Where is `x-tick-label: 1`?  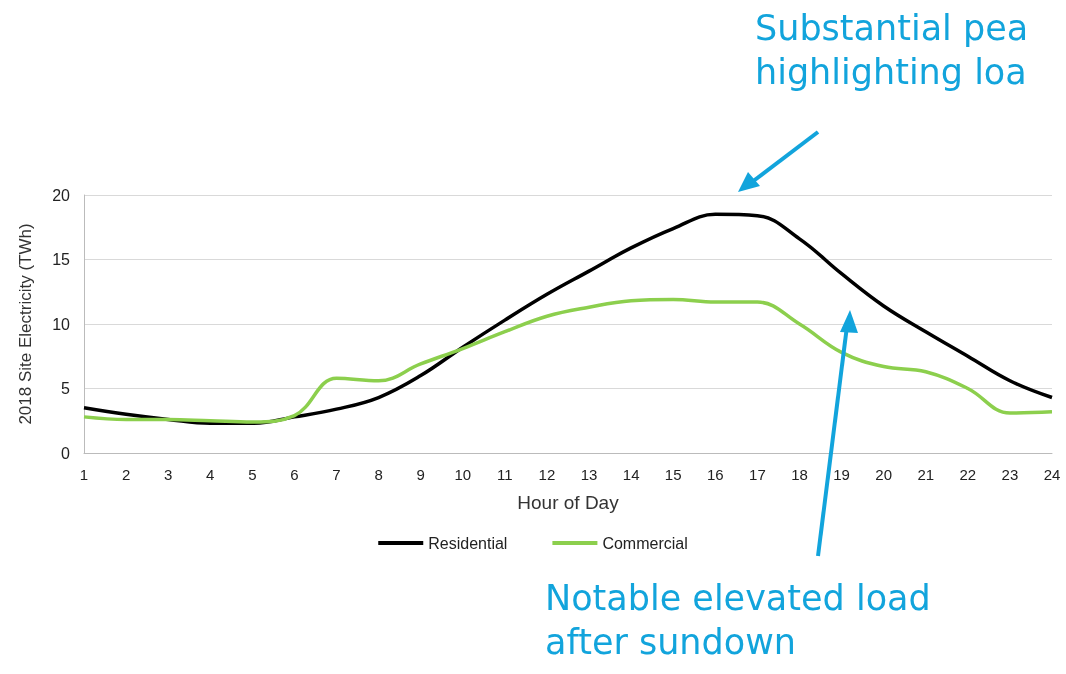
x-tick-label: 1 is located at coordinates (84, 474).